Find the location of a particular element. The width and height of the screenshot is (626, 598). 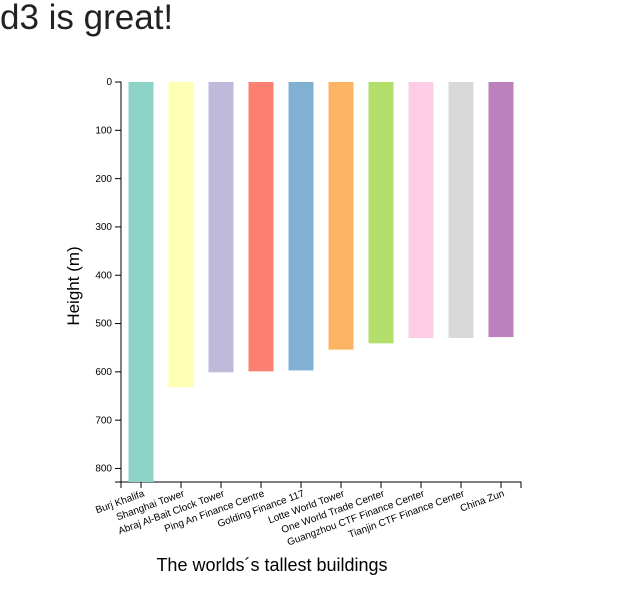

y-tick-label: 0 is located at coordinates (109, 82).